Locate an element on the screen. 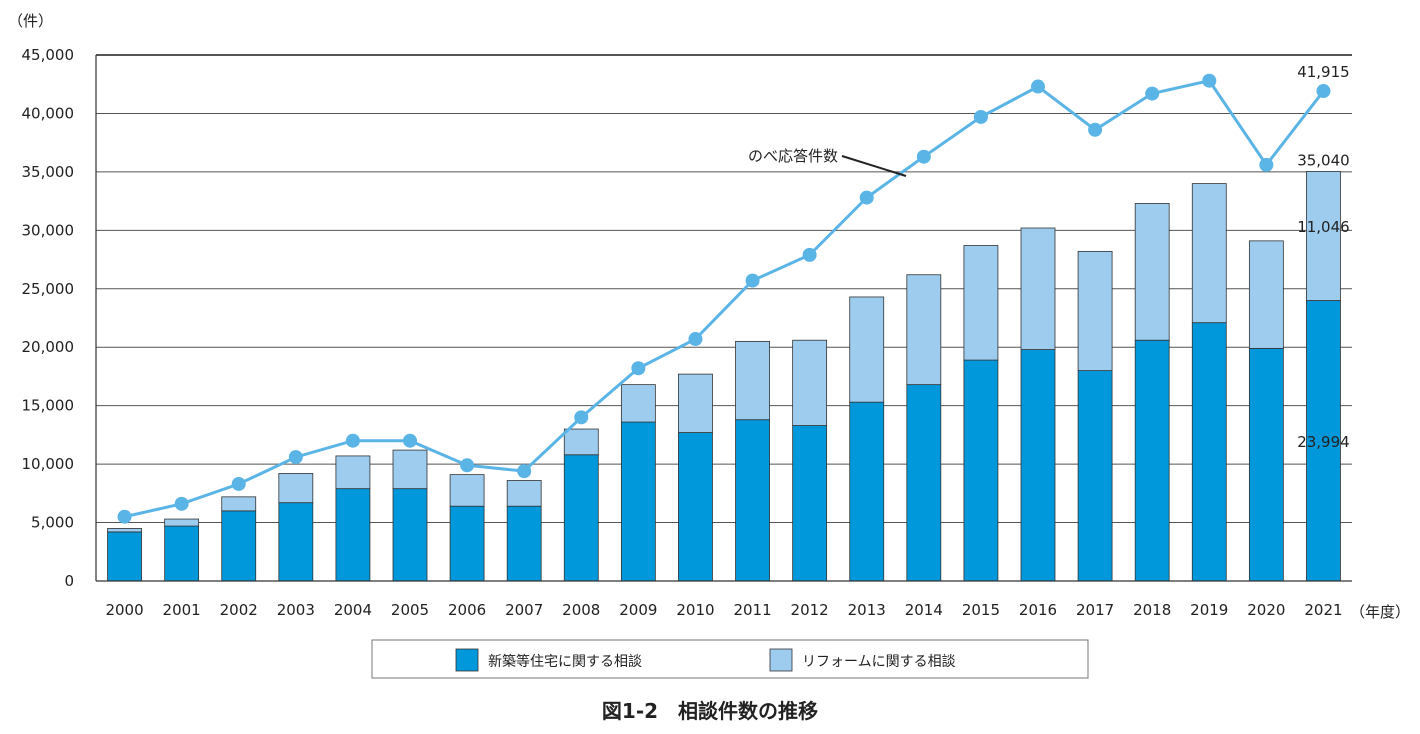 The image size is (1420, 734). legend-swatch-reform is located at coordinates (781, 660).